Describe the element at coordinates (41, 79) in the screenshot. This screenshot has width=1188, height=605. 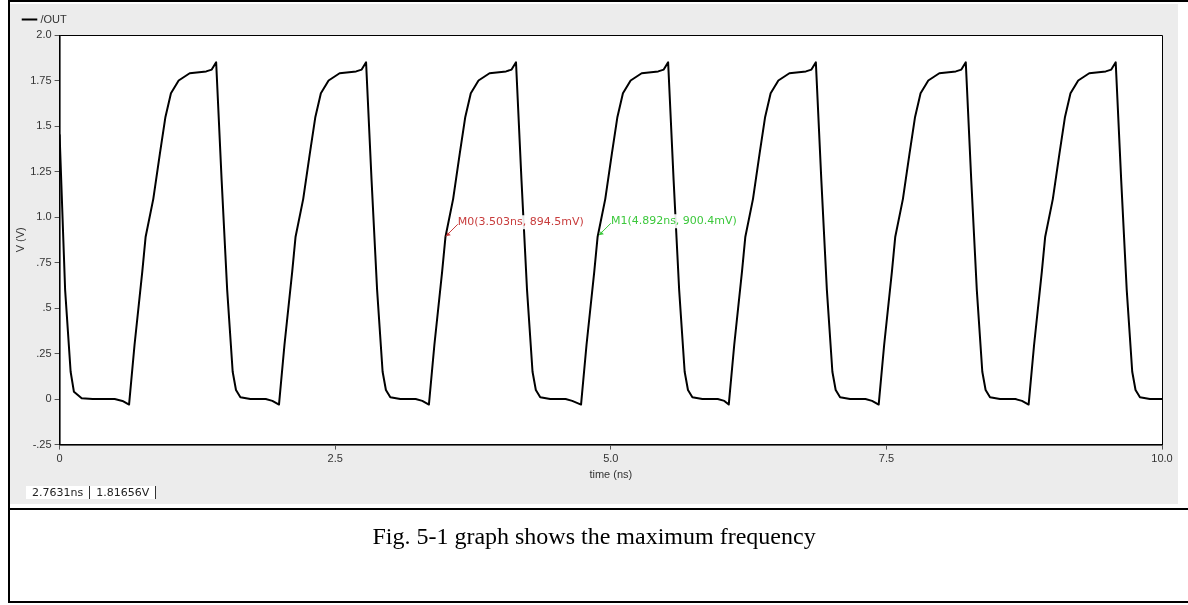
I see `y-tick-label: 1.75` at that location.